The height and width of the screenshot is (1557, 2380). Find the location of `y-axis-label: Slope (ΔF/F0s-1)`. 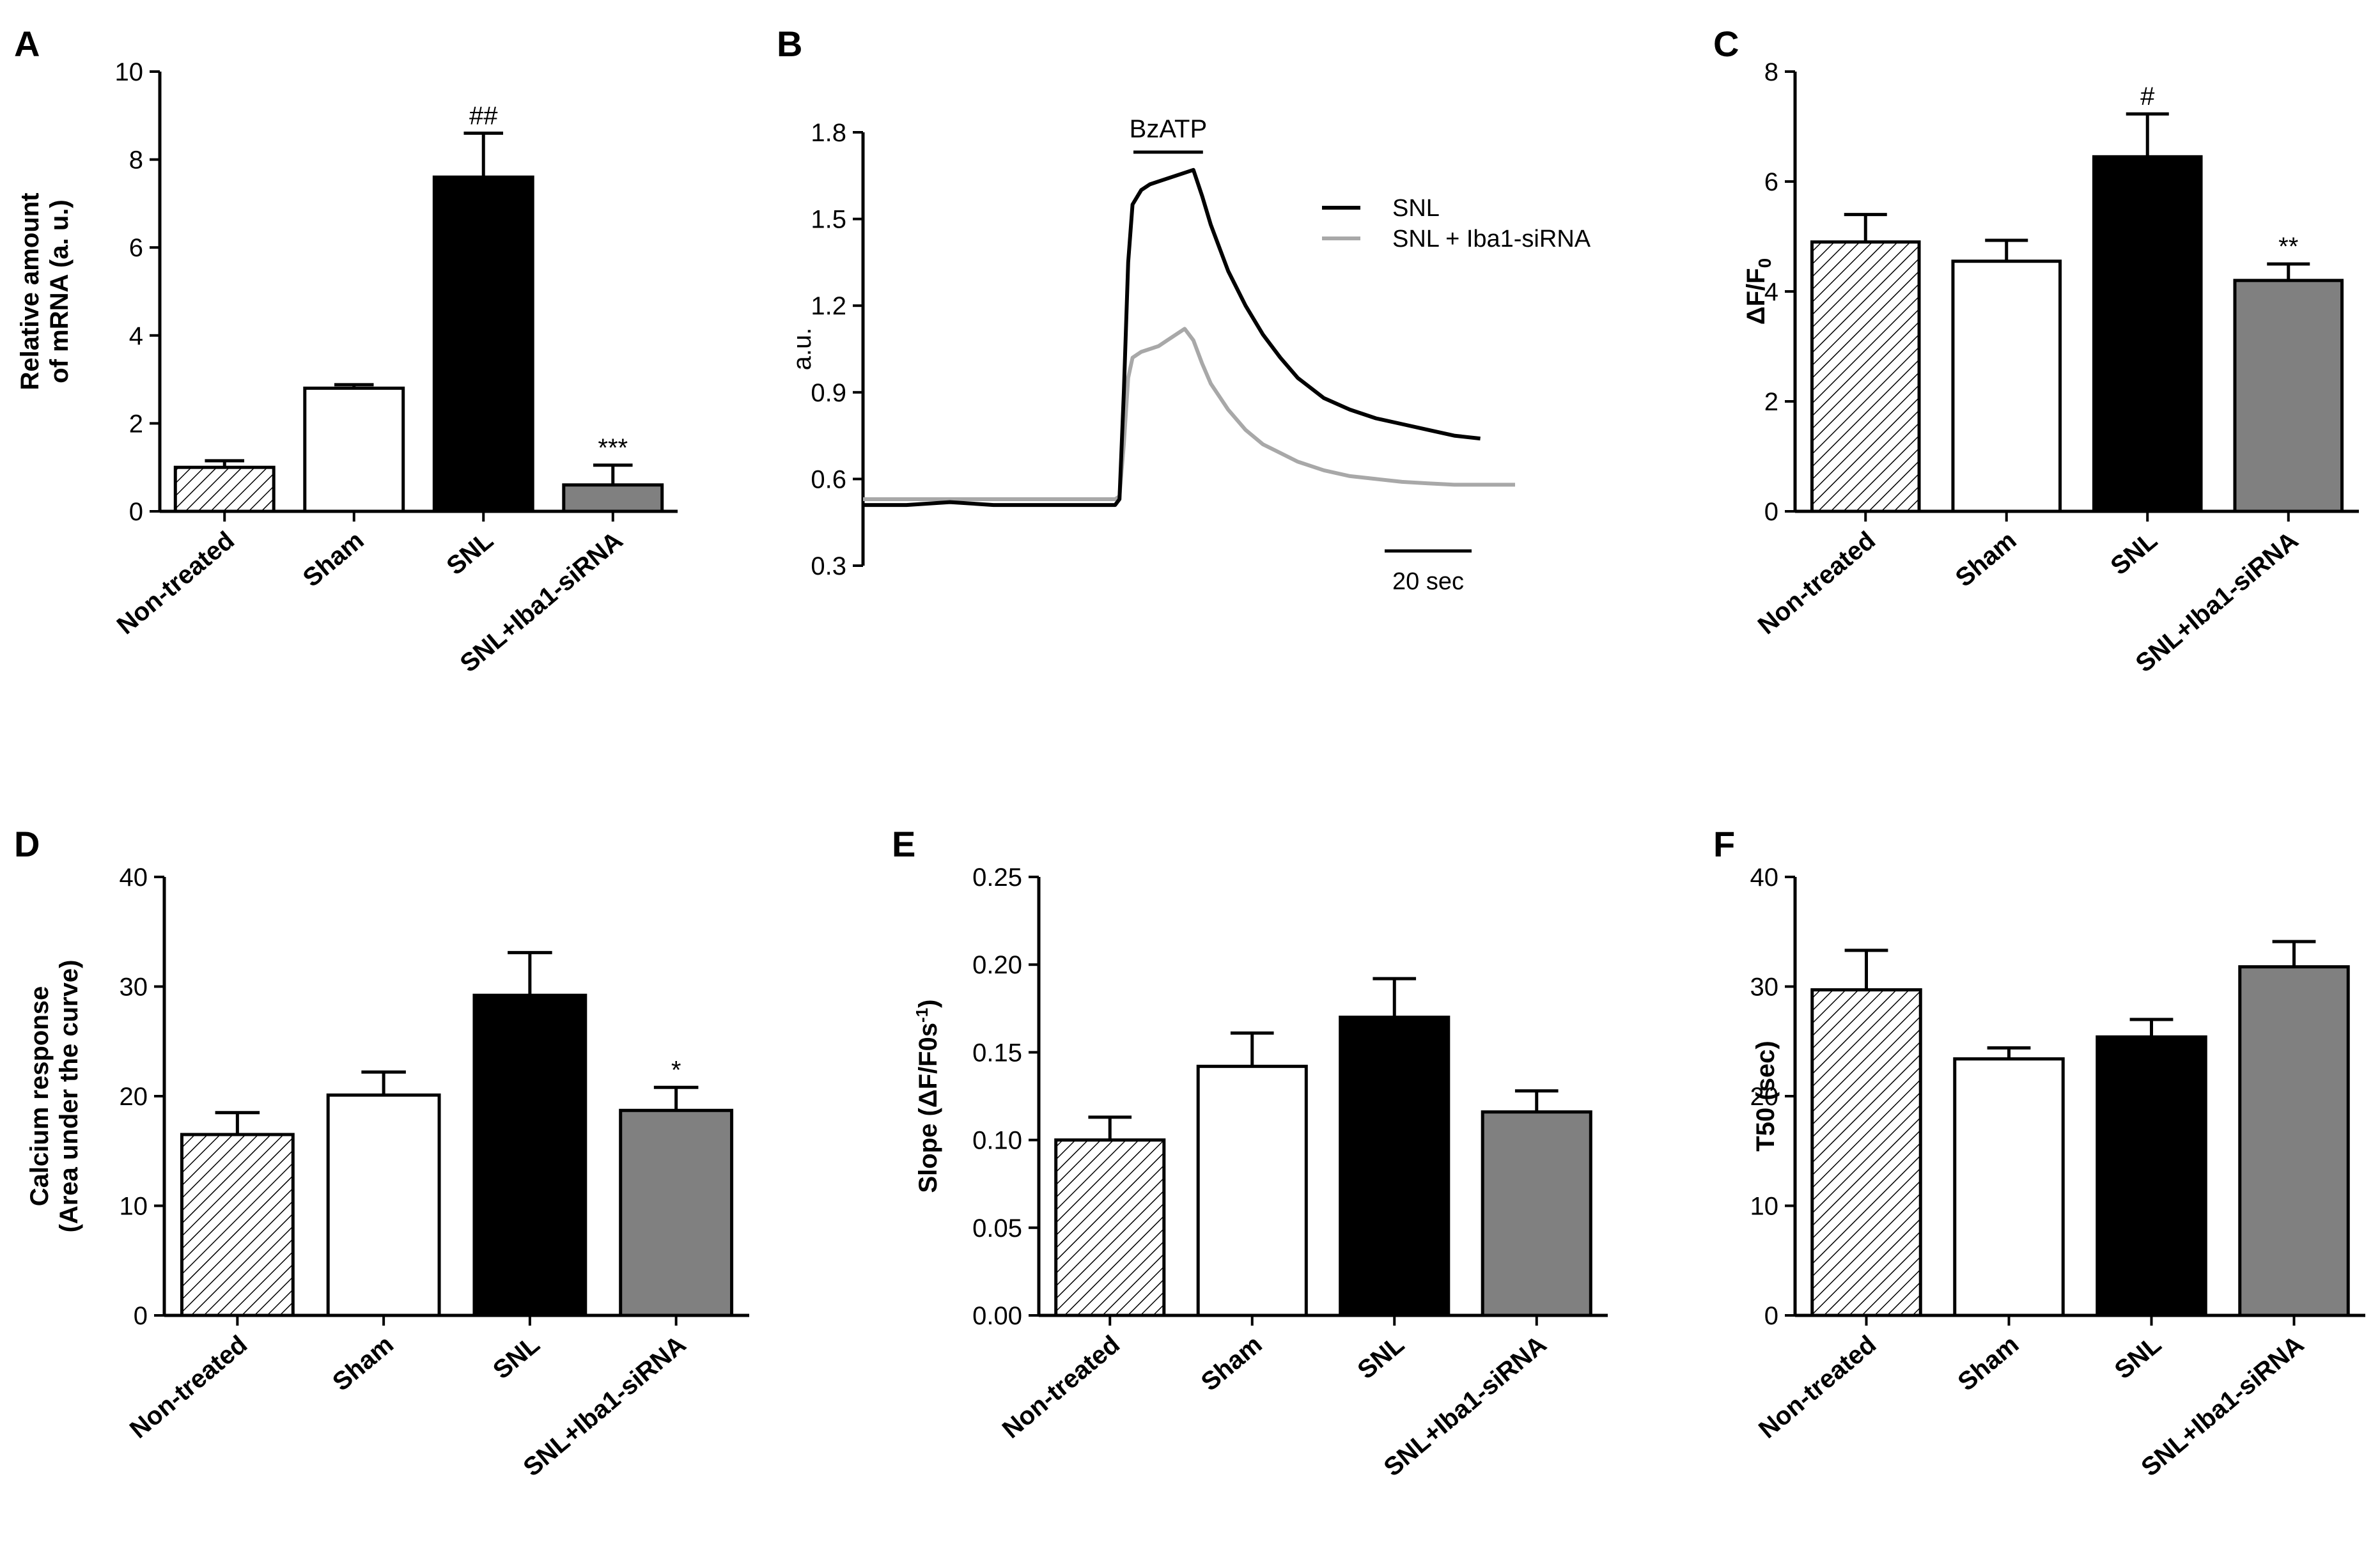

y-axis-label: Slope (ΔF/F0s-1) is located at coordinates (927, 1096).